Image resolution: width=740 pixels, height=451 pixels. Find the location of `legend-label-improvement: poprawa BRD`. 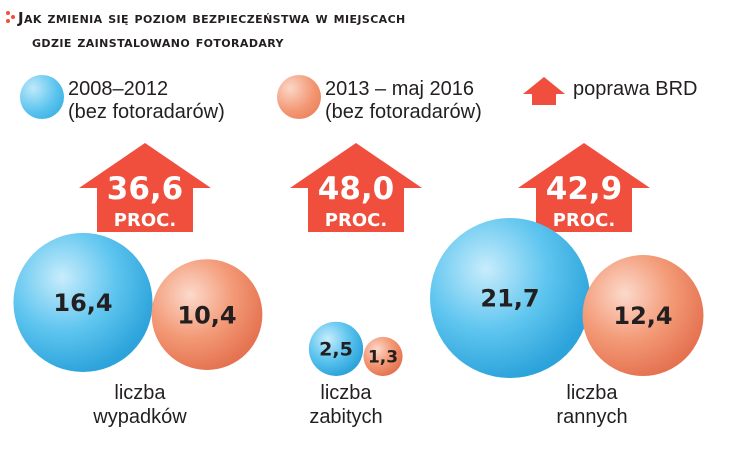

legend-label-improvement: poprawa BRD is located at coordinates (635, 89).